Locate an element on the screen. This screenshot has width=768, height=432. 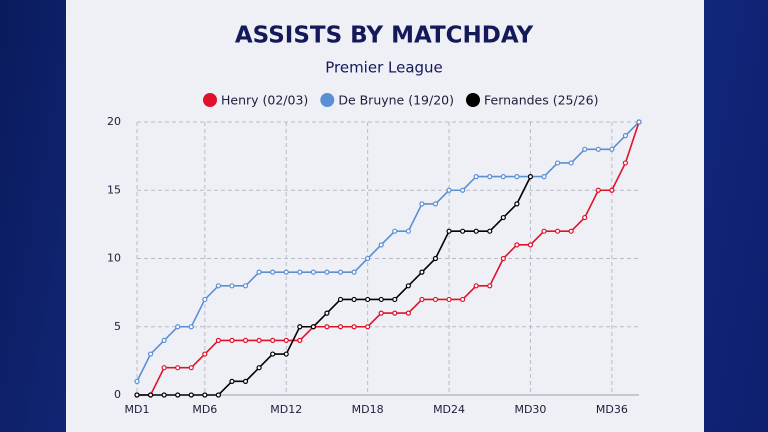
y-tick-label: 0 is located at coordinates (117, 394).